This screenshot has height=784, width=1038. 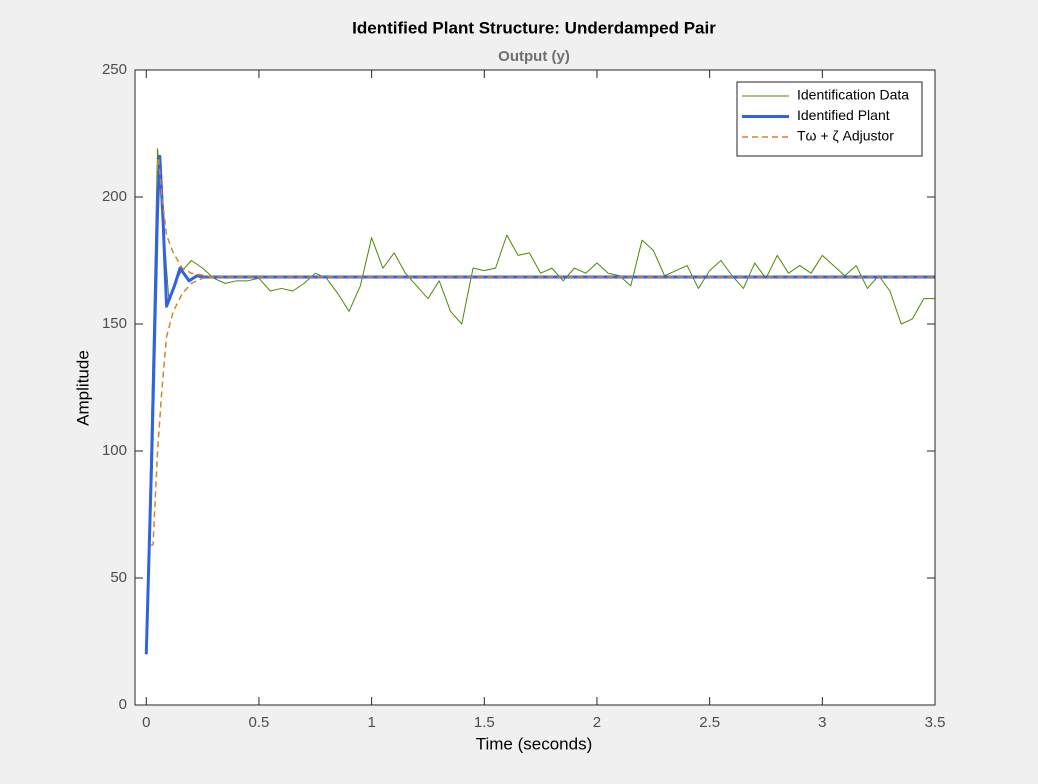 What do you see at coordinates (843, 115) in the screenshot?
I see `legend-label: Identified Plant` at bounding box center [843, 115].